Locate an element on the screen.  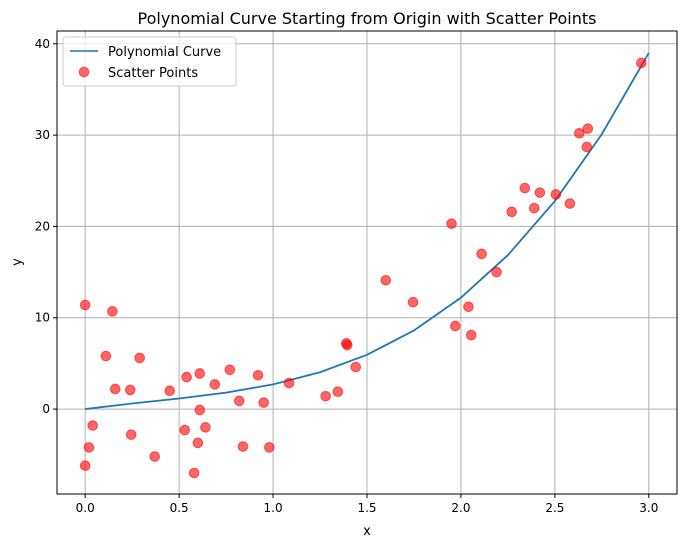
y-tick-label: 10 is located at coordinates (42, 318).